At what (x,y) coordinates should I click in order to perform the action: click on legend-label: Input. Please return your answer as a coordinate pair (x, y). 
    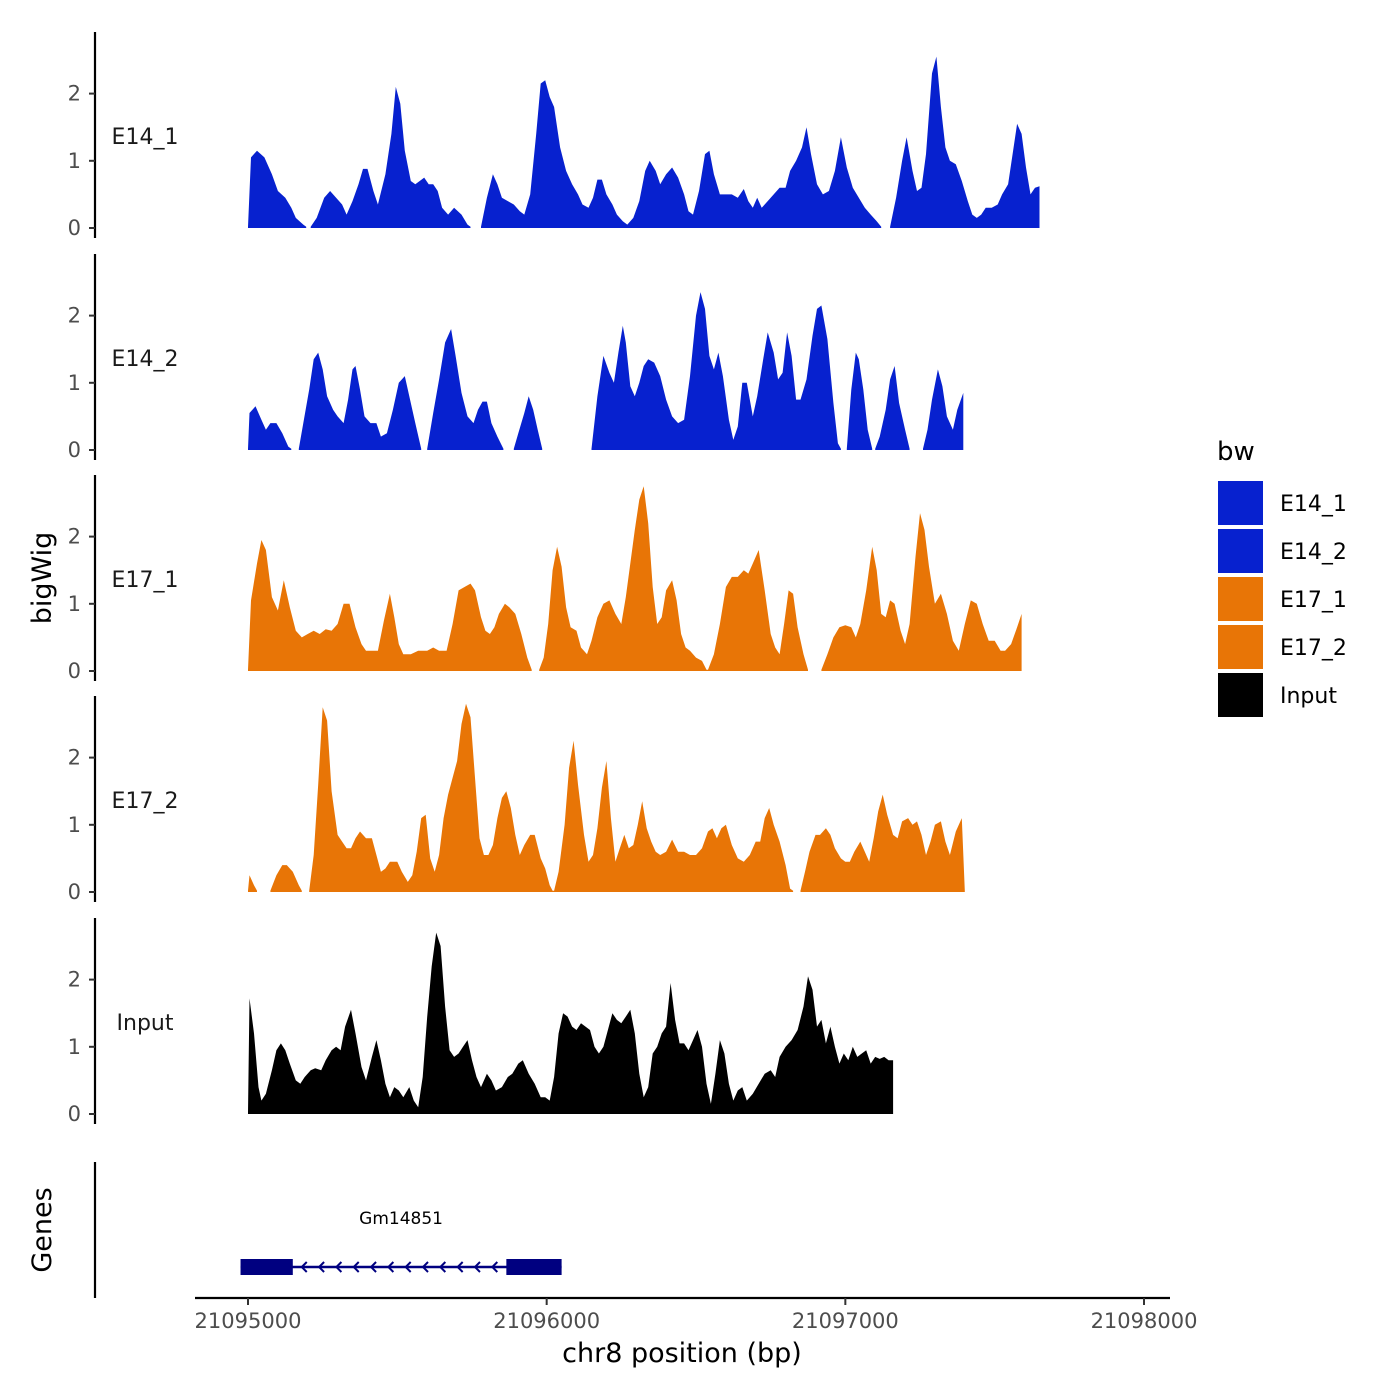
    Looking at the image, I should click on (1308, 696).